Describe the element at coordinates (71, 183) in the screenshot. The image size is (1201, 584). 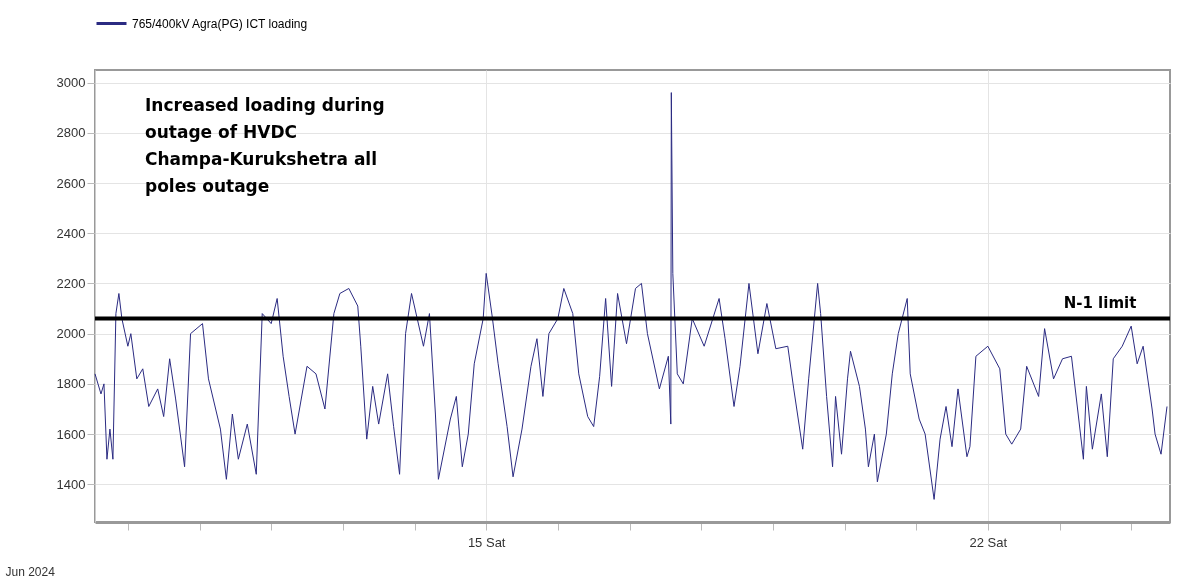
I see `y-tick-label: 2600` at that location.